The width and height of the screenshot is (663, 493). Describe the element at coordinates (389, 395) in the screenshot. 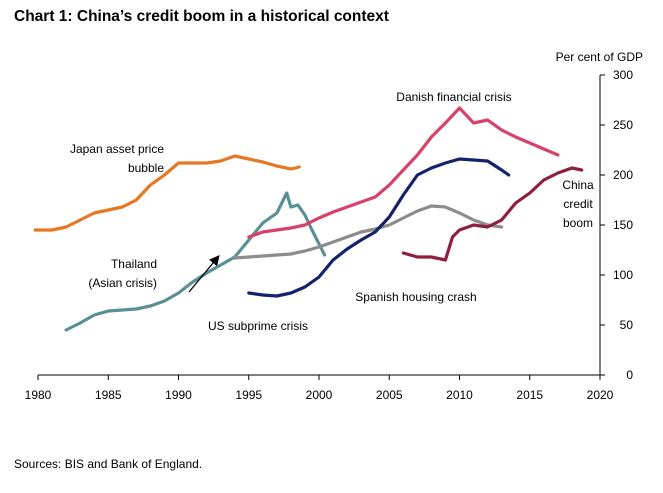

I see `x-tick-label: 2005` at that location.